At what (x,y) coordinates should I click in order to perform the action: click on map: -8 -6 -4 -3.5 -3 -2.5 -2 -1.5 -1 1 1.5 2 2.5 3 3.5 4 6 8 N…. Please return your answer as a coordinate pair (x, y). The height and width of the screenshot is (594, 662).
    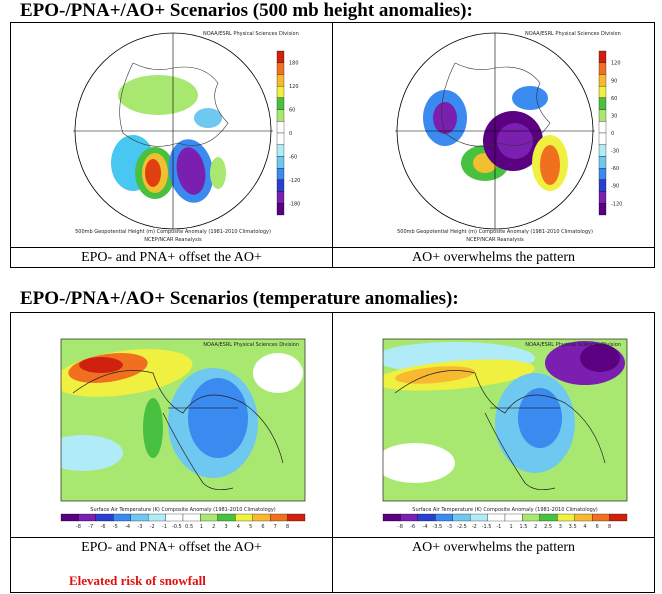
    Looking at the image, I should click on (504, 434).